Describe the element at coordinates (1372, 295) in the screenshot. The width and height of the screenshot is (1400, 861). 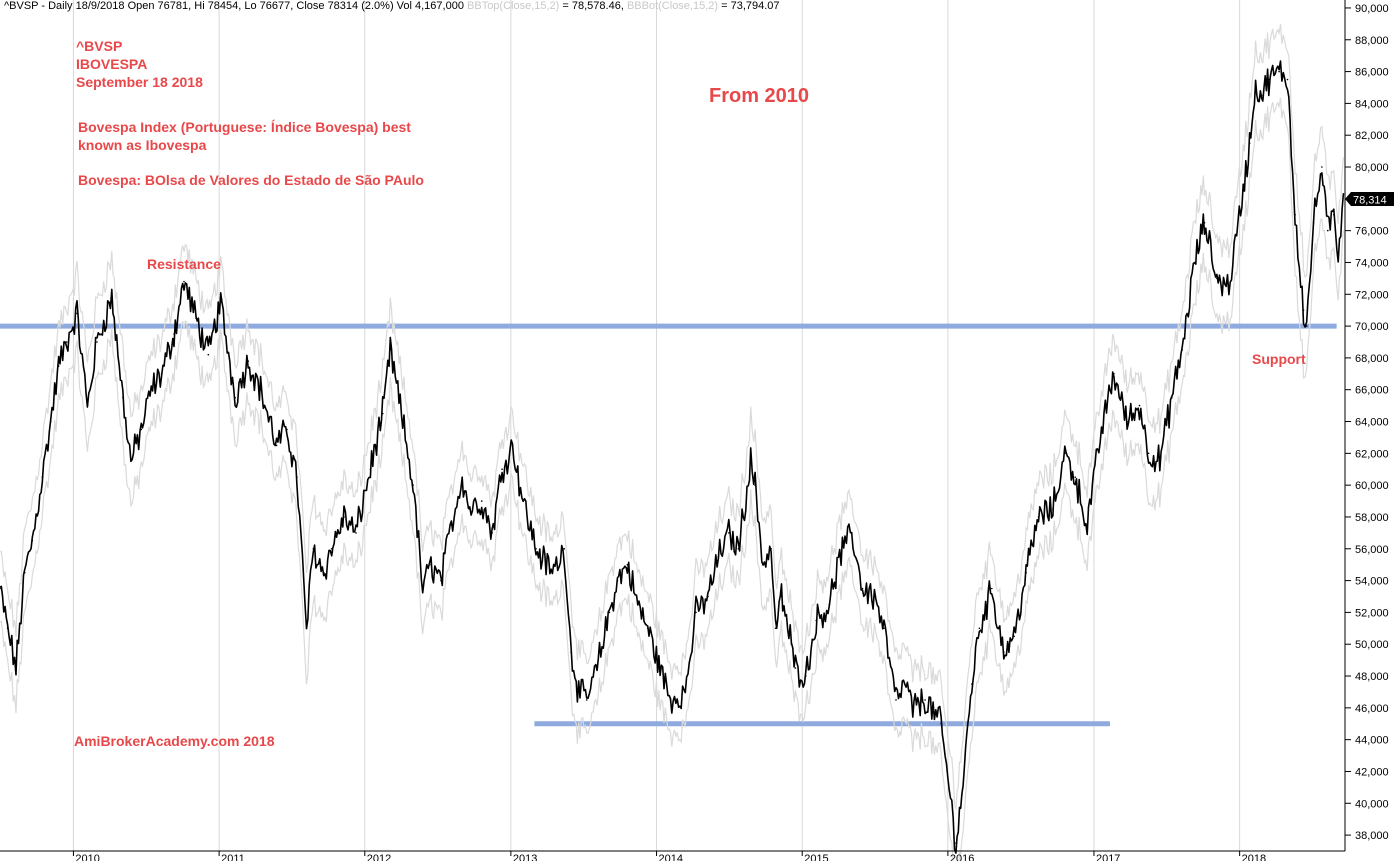
I see `y-tick-label: 72,000` at that location.